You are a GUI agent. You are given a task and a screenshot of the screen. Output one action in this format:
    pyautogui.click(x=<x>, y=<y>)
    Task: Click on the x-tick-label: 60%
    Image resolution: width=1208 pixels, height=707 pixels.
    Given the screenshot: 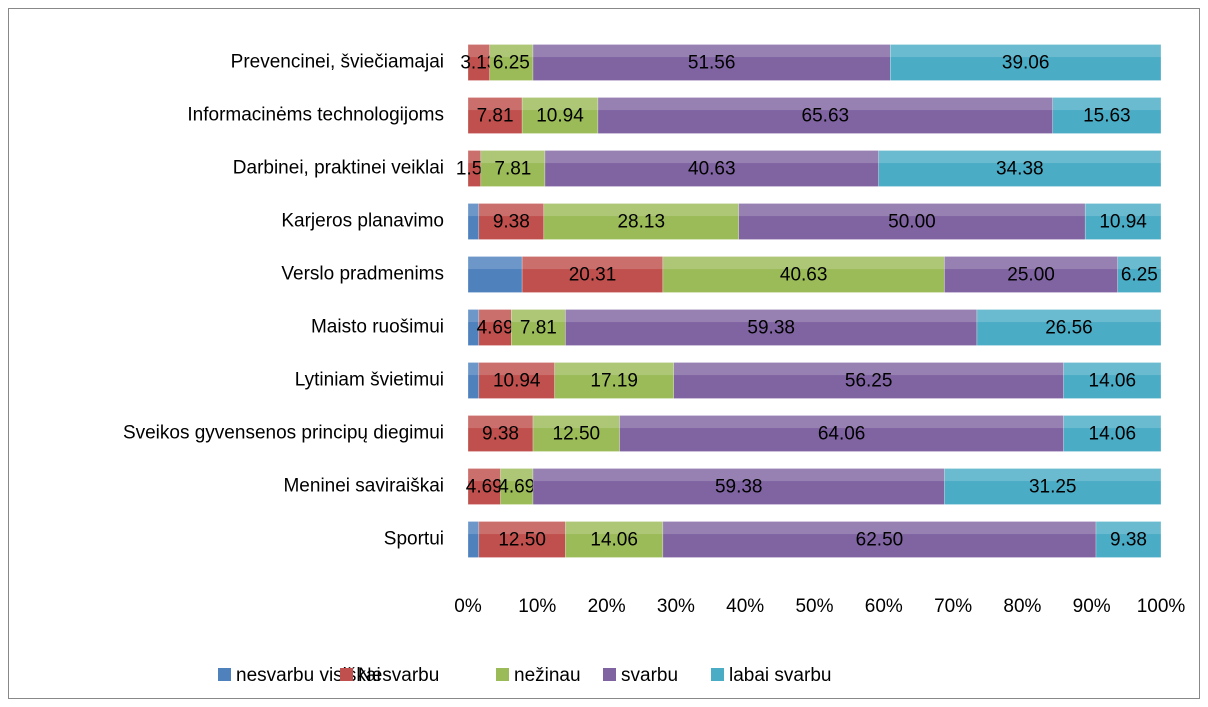 What is the action you would take?
    pyautogui.click(x=884, y=606)
    